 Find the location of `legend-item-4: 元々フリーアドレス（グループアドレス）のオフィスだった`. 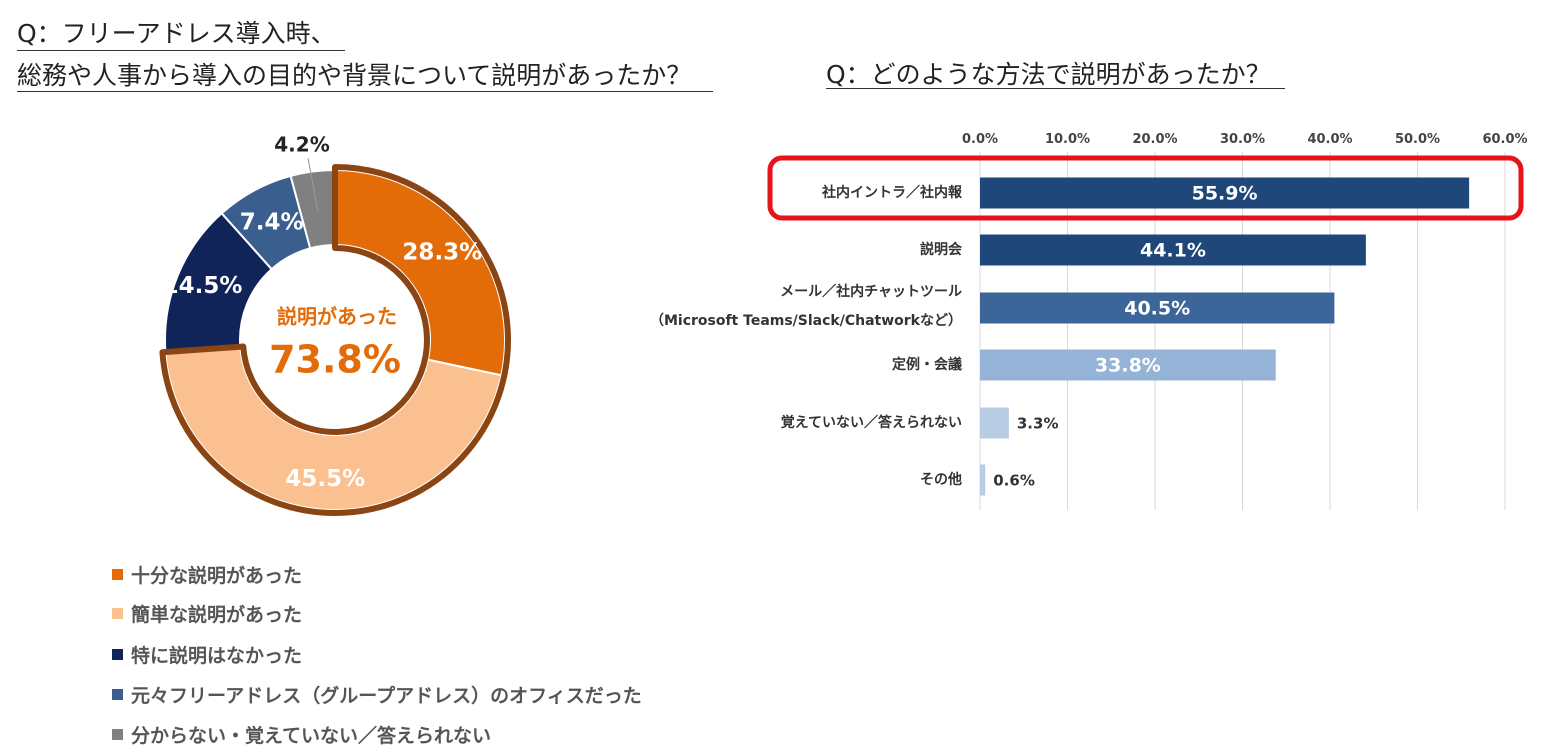

legend-item-4: 元々フリーアドレス（グループアドレス）のオフィスだった is located at coordinates (377, 694).